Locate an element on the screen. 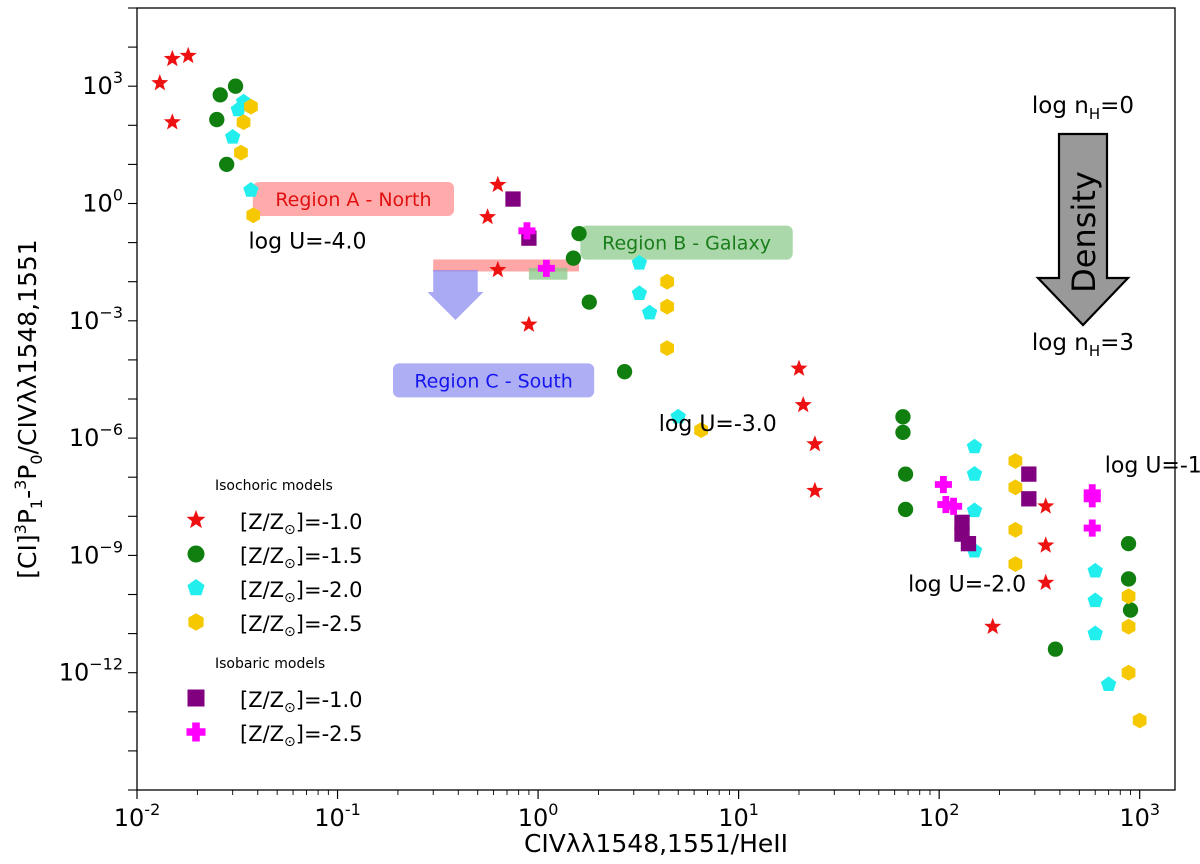 Image resolution: width=1200 pixels, height=864 pixels. x-tick-label: 10¹ is located at coordinates (738, 816).